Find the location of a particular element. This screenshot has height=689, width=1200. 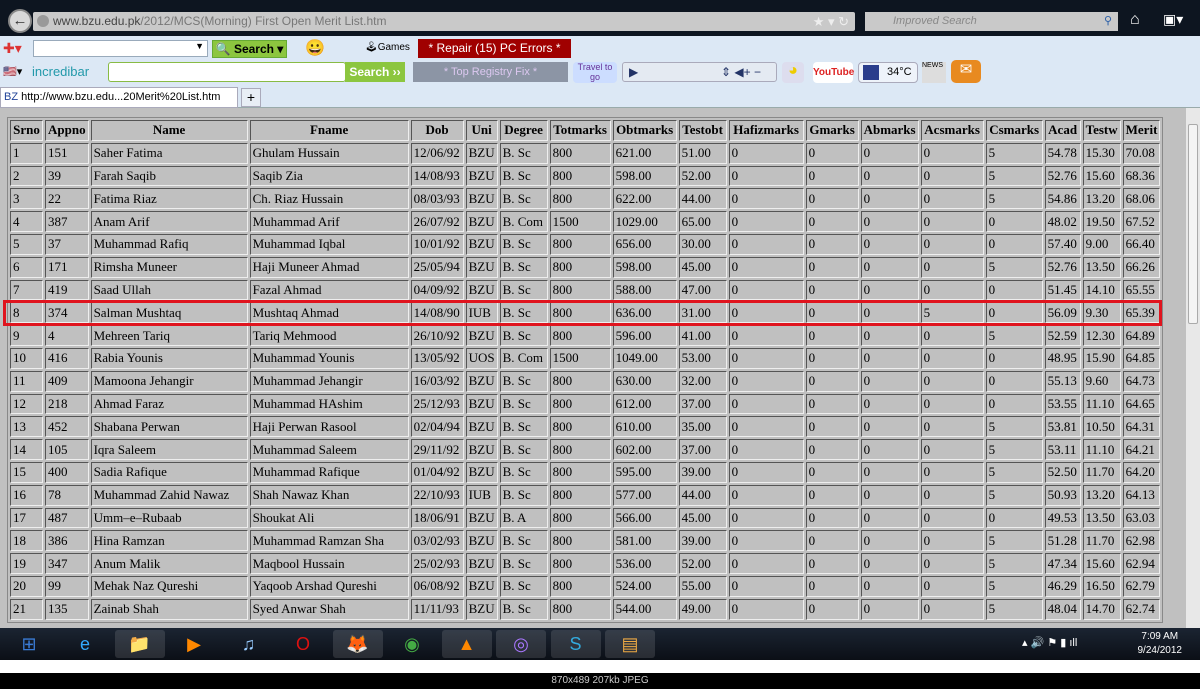

cell-testobt: 39.00 is located at coordinates (702, 472).